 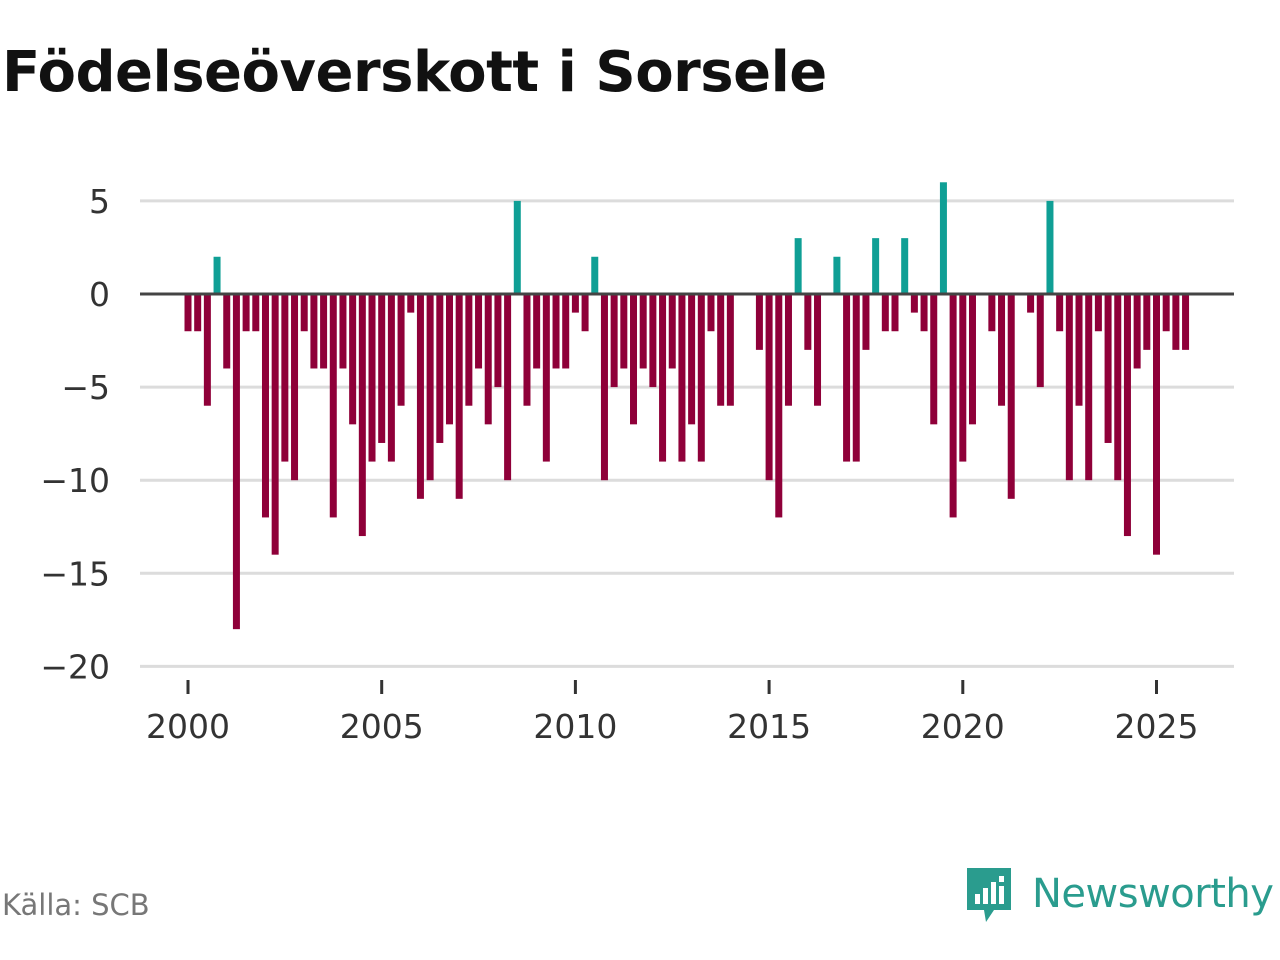 I want to click on source-note: Källa: SCB, so click(x=76, y=905).